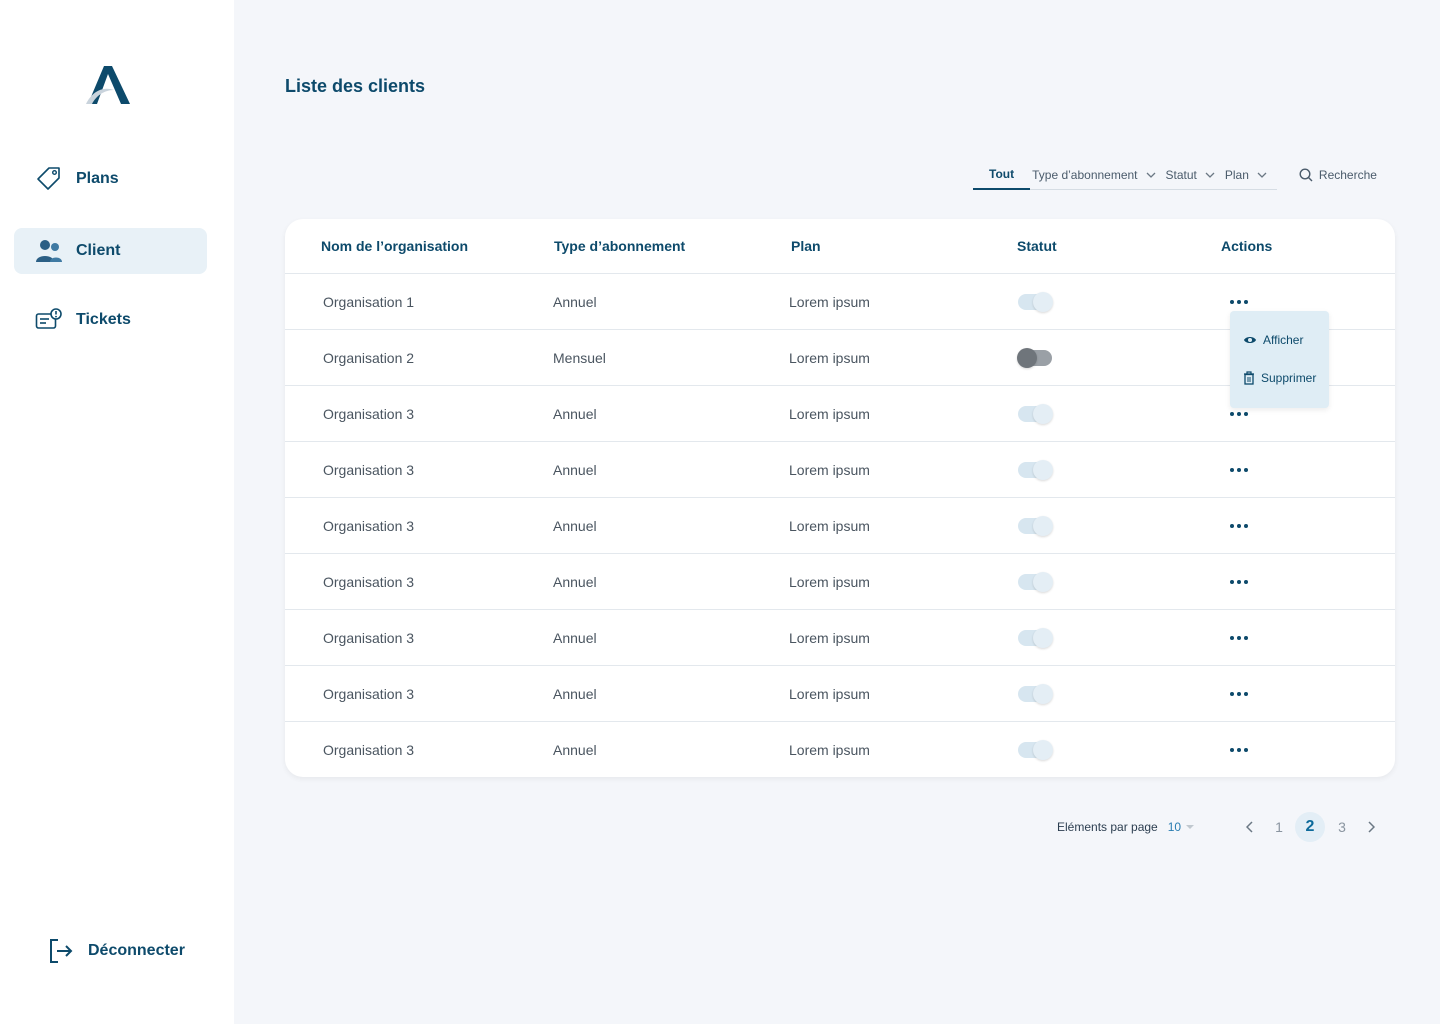 This screenshot has height=1024, width=1440. I want to click on page-3-button: 3, so click(1342, 827).